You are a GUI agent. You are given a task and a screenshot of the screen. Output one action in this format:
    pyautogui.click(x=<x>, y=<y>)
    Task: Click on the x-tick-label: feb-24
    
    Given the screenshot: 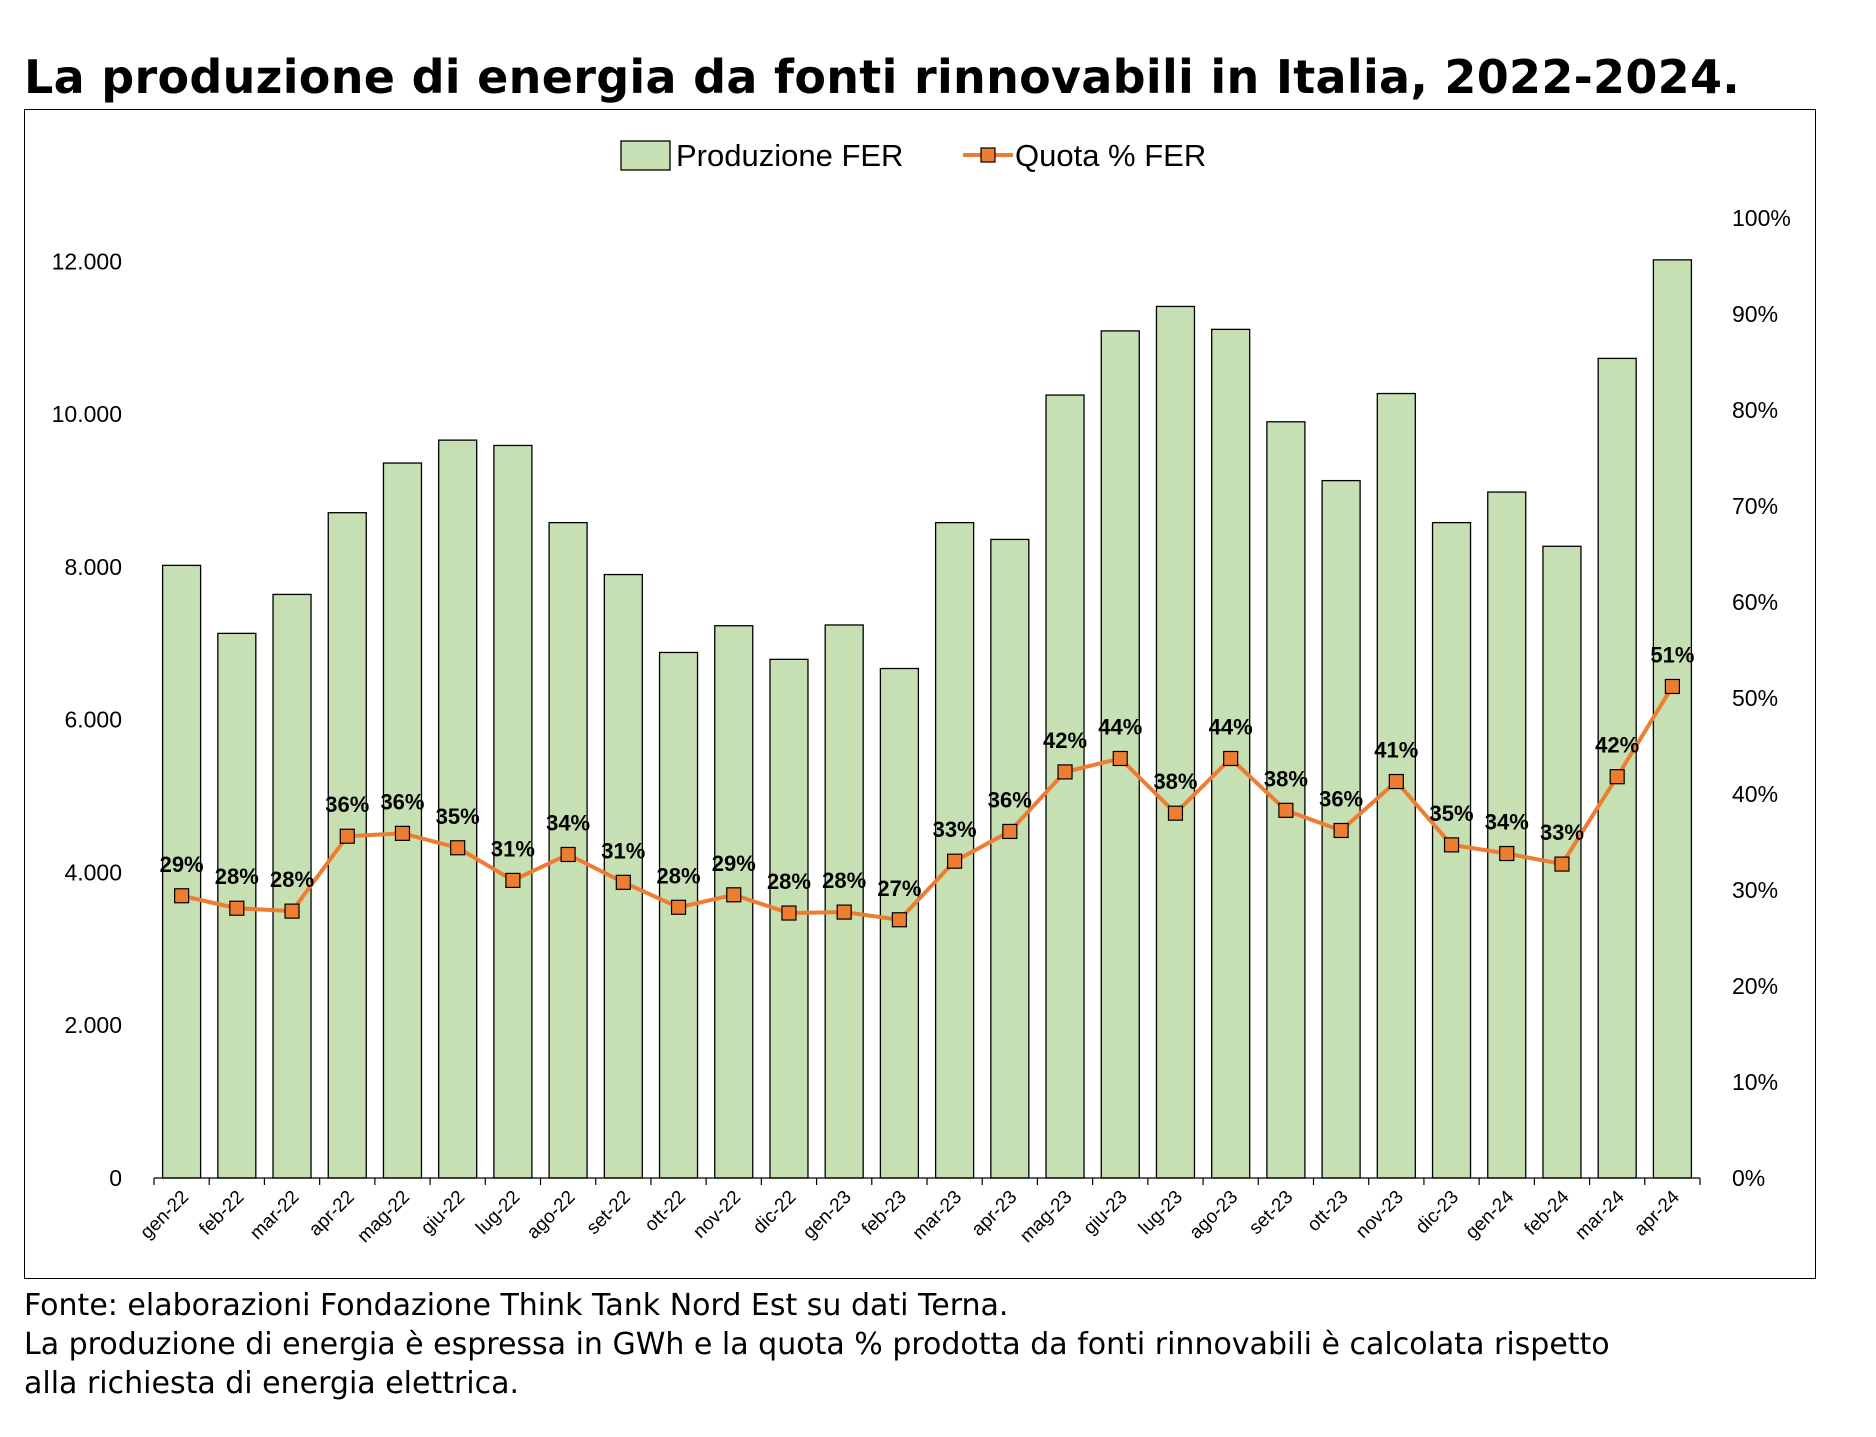 What is the action you would take?
    pyautogui.click(x=1547, y=1212)
    